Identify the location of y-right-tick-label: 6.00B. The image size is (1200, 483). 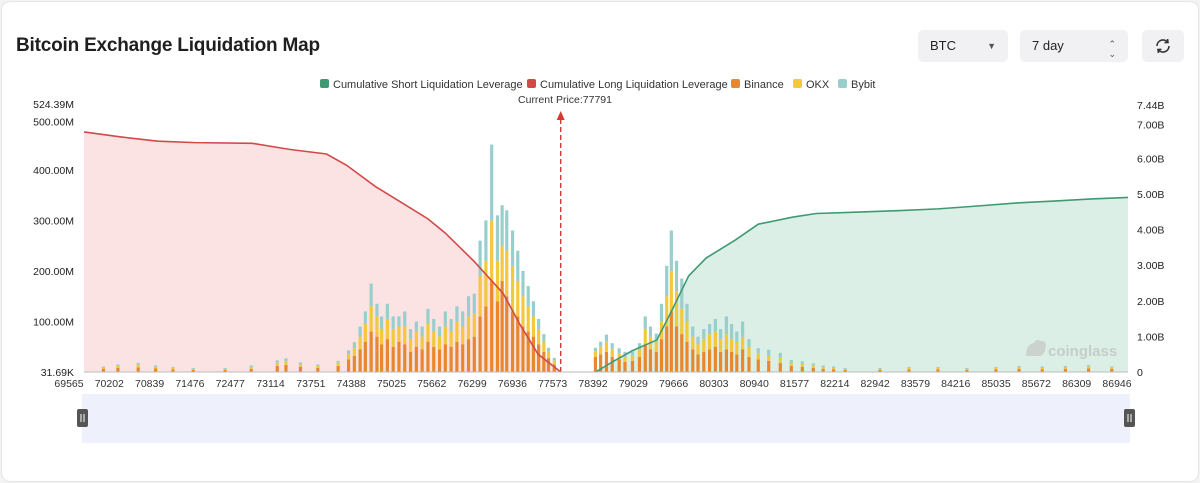
(1150, 159).